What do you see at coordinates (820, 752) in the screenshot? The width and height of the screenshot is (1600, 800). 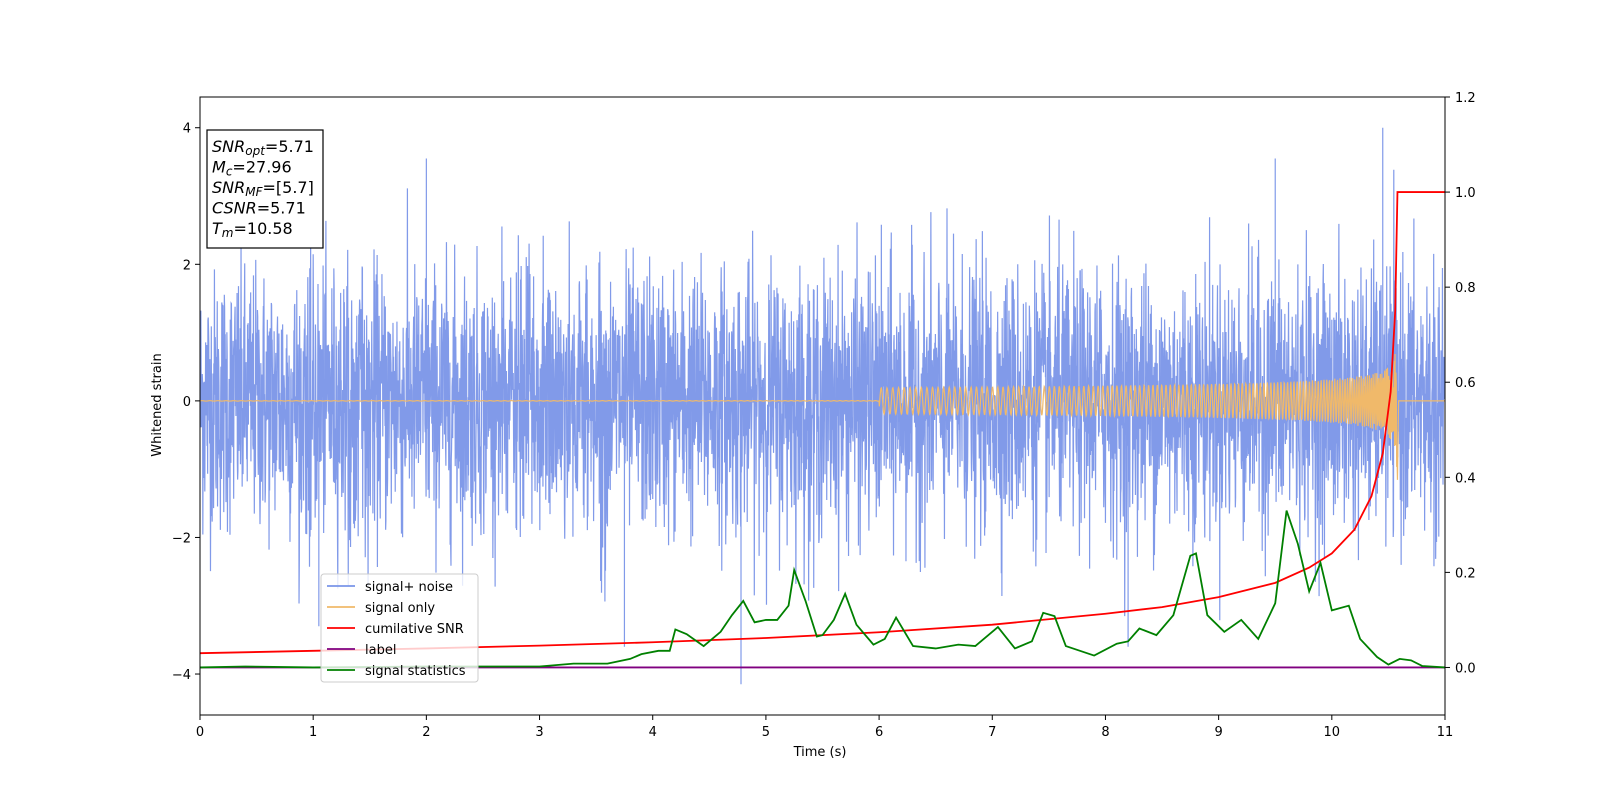 I see `x-axis-label: Time (s)` at bounding box center [820, 752].